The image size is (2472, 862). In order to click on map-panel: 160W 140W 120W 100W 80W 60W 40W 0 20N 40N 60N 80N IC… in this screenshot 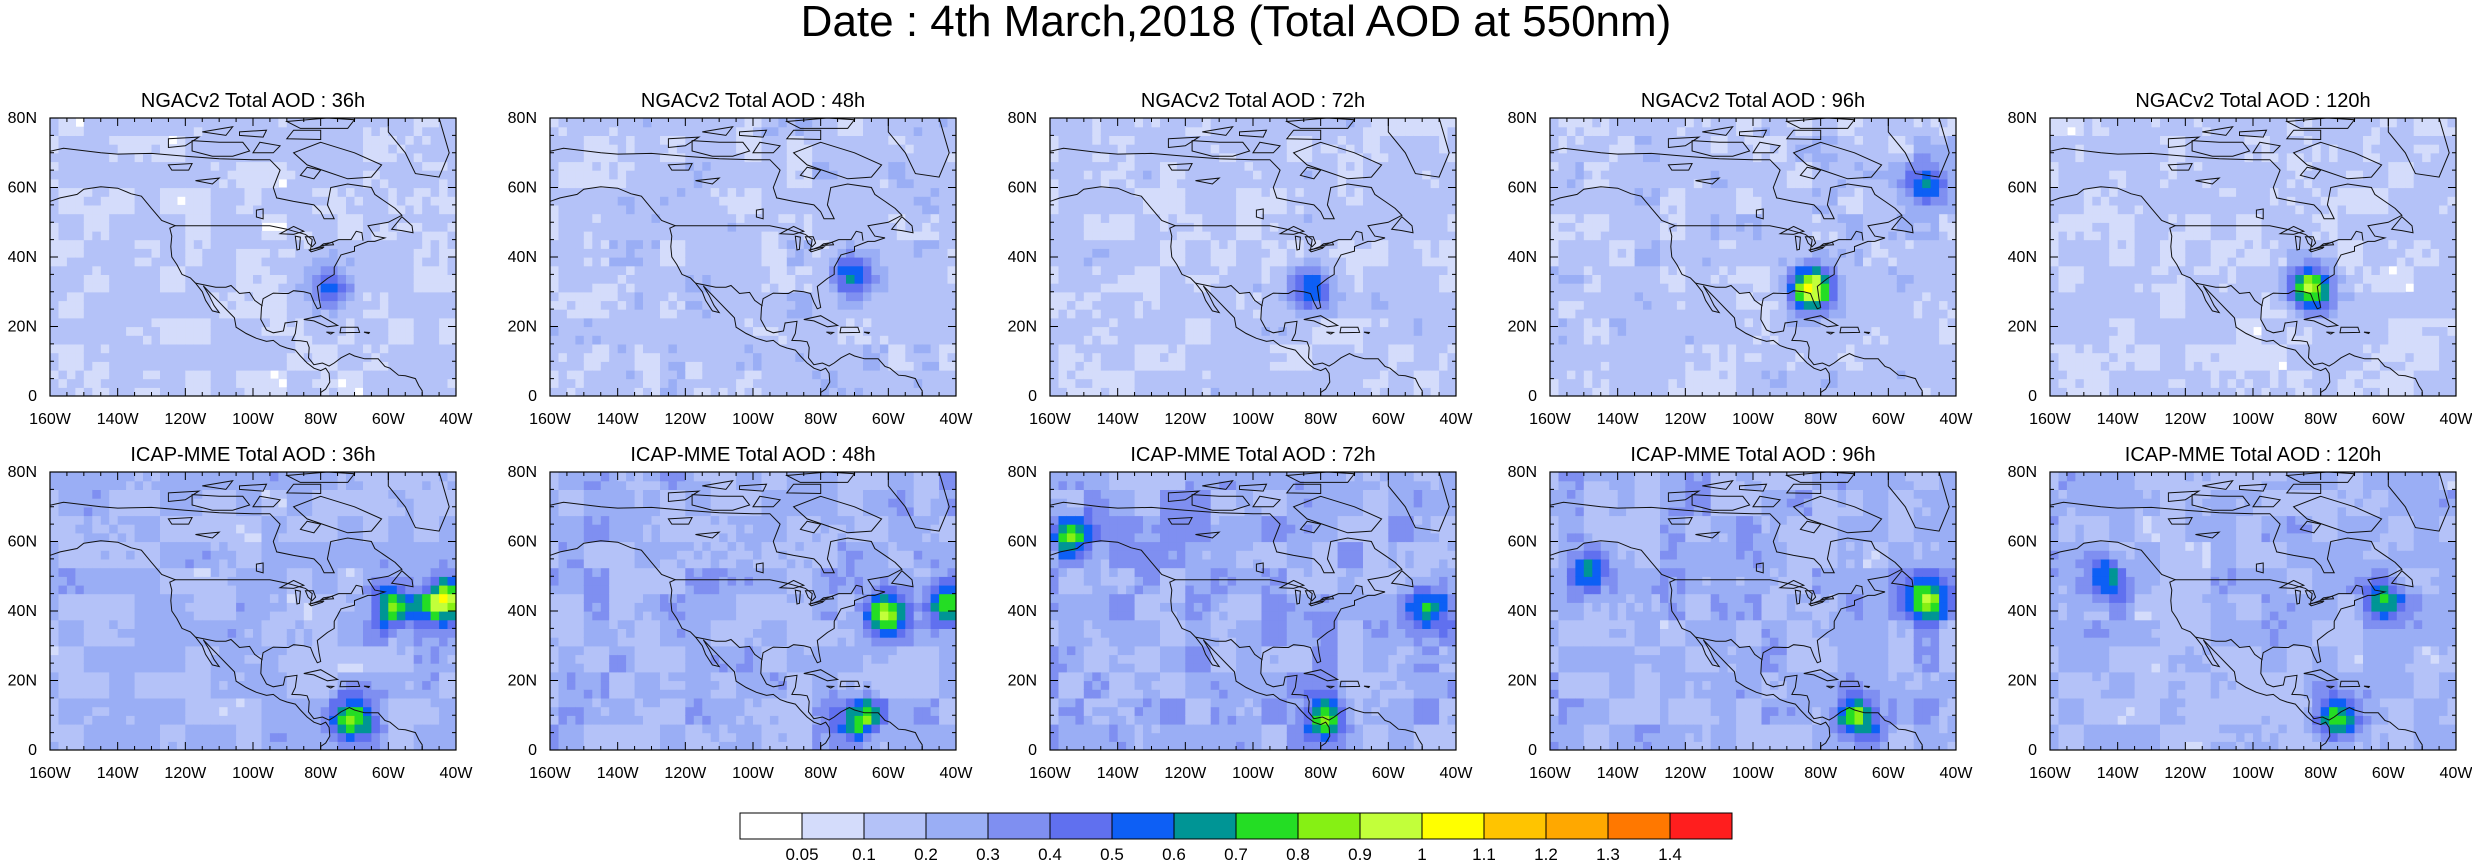, I will do `click(241, 613)`.